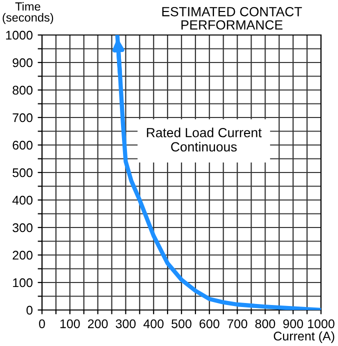 Image resolution: width=338 pixels, height=346 pixels. What do you see at coordinates (293, 323) in the screenshot?
I see `x-tick-label: 900` at bounding box center [293, 323].